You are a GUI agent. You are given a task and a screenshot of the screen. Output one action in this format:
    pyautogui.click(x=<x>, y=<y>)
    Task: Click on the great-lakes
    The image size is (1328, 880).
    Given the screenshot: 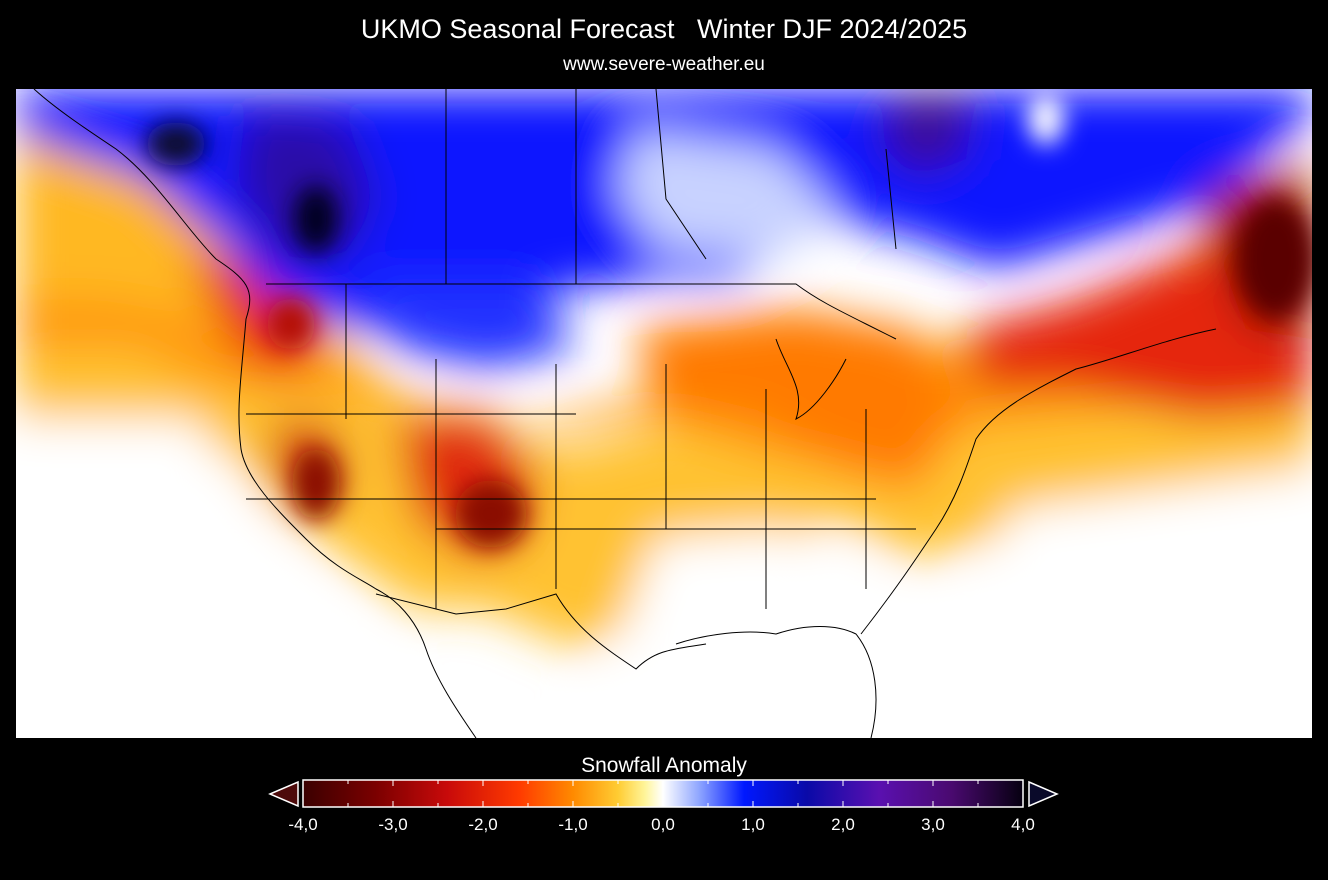 What is the action you would take?
    pyautogui.click(x=811, y=379)
    